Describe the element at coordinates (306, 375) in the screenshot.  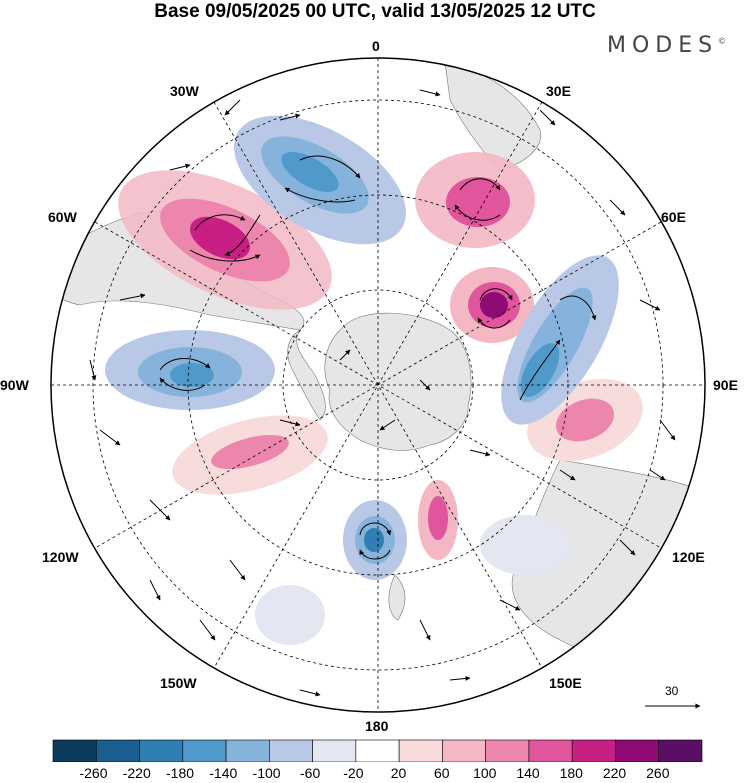
I see `land-antarctic-peninsula` at that location.